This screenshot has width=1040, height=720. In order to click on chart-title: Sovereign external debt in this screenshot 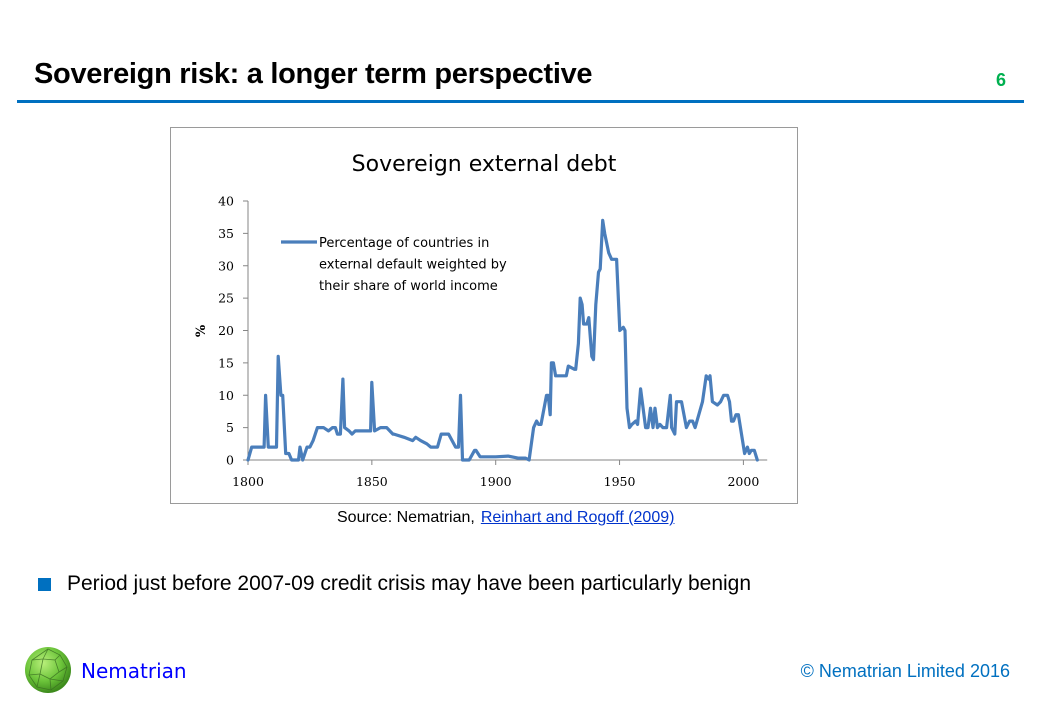, I will do `click(484, 164)`.